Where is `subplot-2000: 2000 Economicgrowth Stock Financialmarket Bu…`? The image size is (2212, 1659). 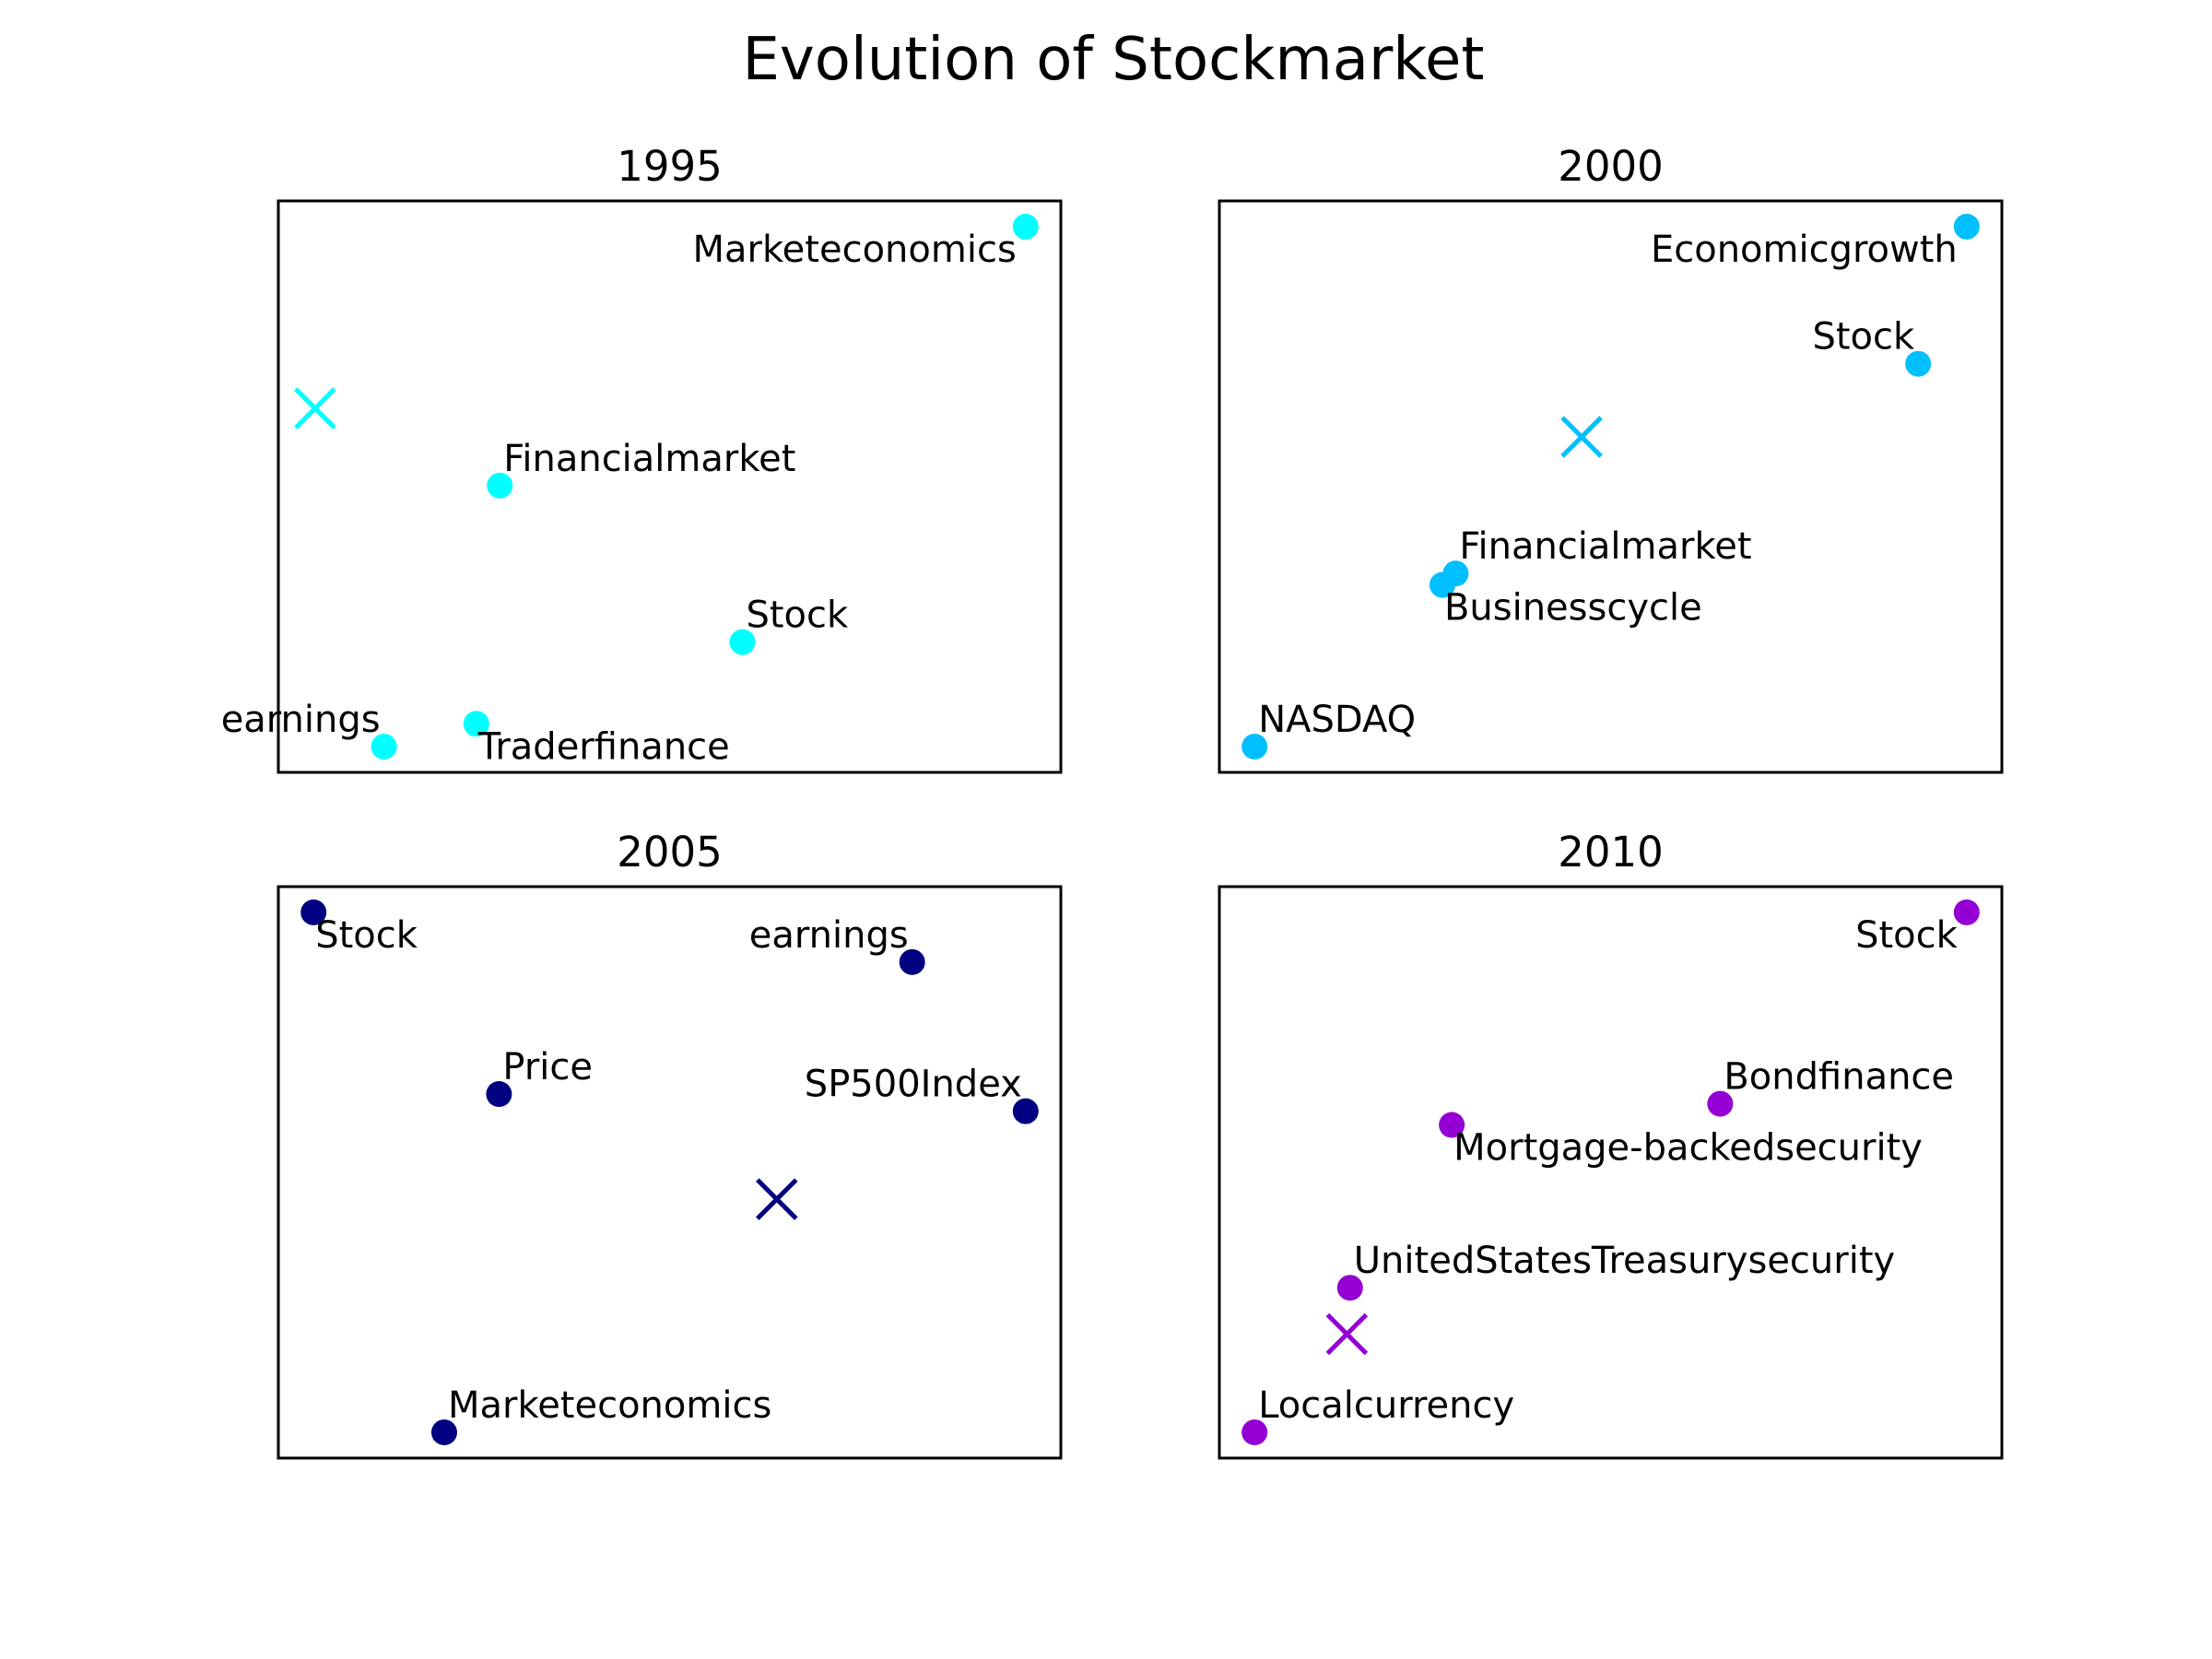 subplot-2000: 2000 Economicgrowth Stock Financialmarket Bu… is located at coordinates (1611, 458).